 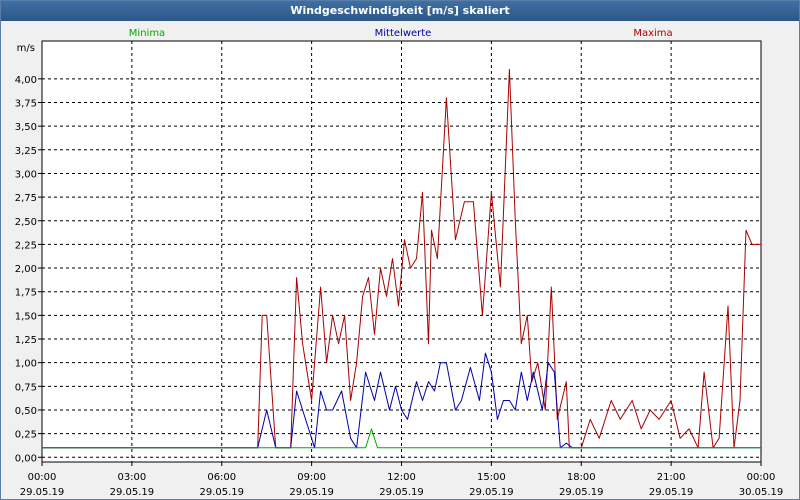 What do you see at coordinates (26, 48) in the screenshot?
I see `y-axis-label: m/s` at bounding box center [26, 48].